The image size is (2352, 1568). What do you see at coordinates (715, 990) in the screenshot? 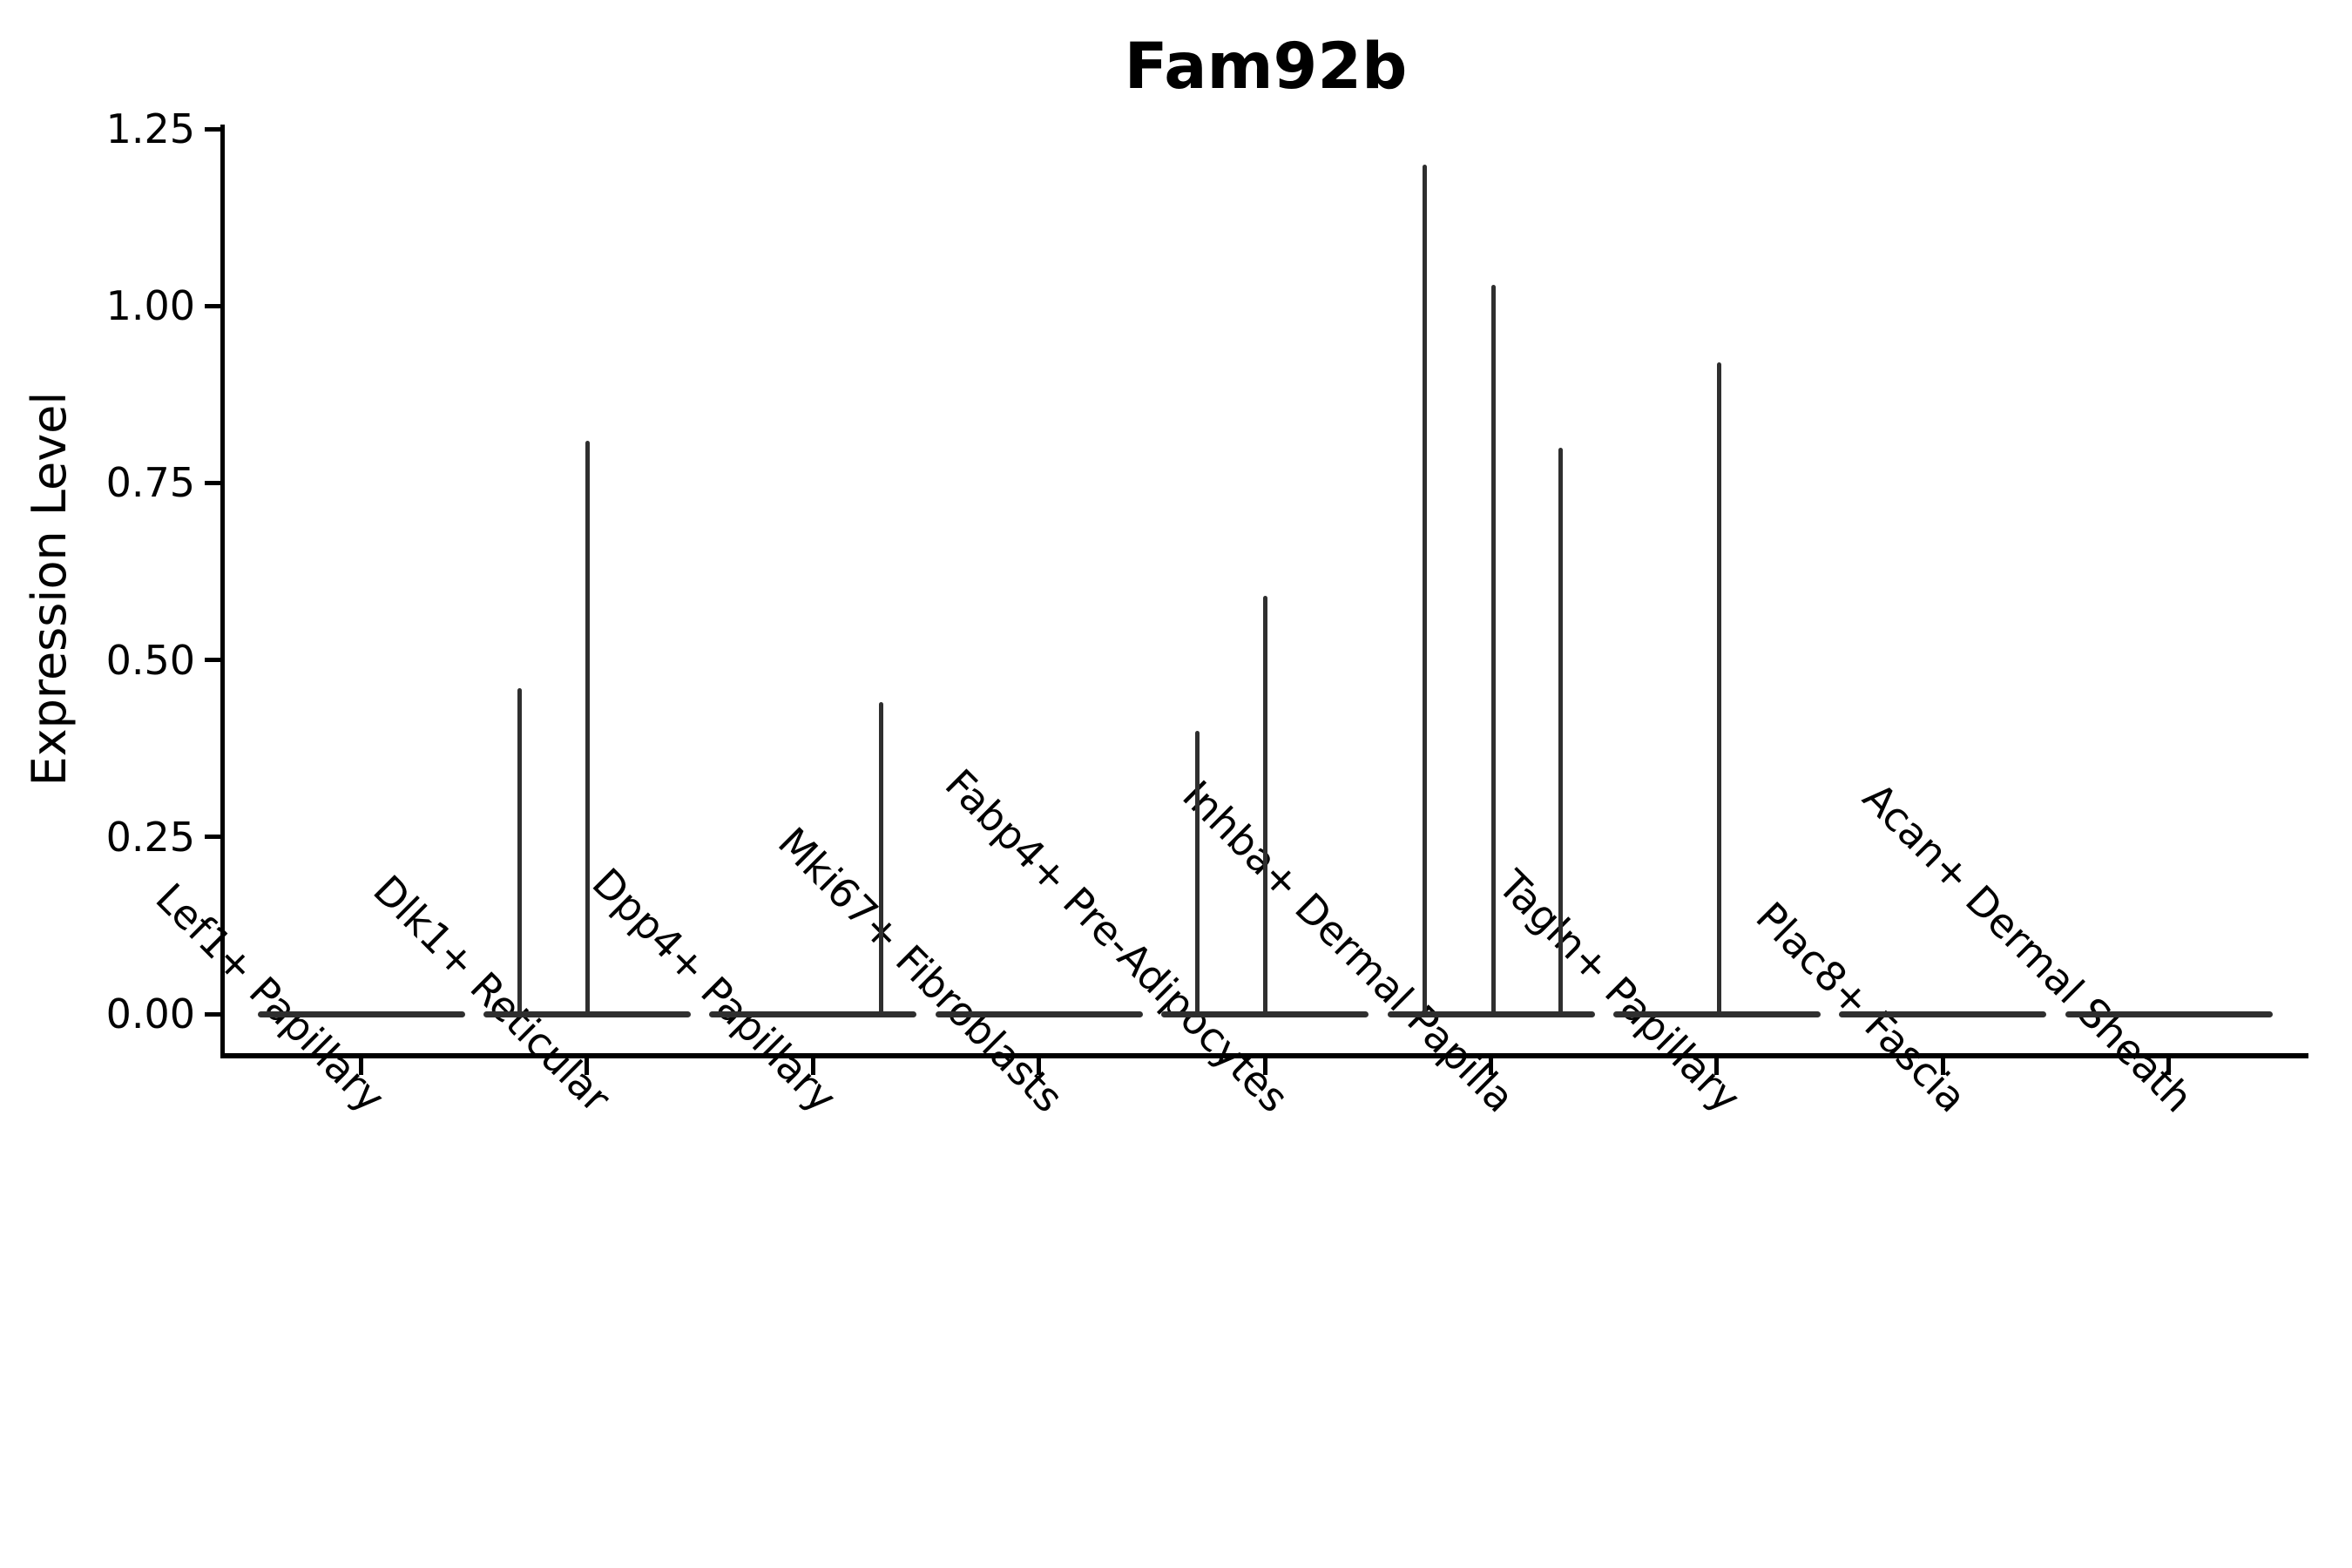
I see `x-tick-label: Dpp4+ Papillary` at bounding box center [715, 990].